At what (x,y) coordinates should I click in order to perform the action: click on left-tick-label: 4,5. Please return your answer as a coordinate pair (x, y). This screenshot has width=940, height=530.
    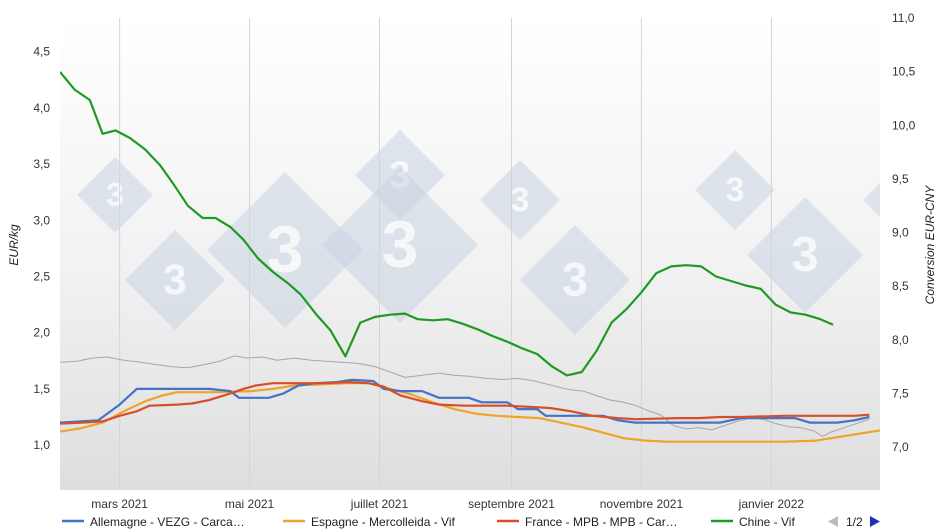
    Looking at the image, I should click on (41, 52).